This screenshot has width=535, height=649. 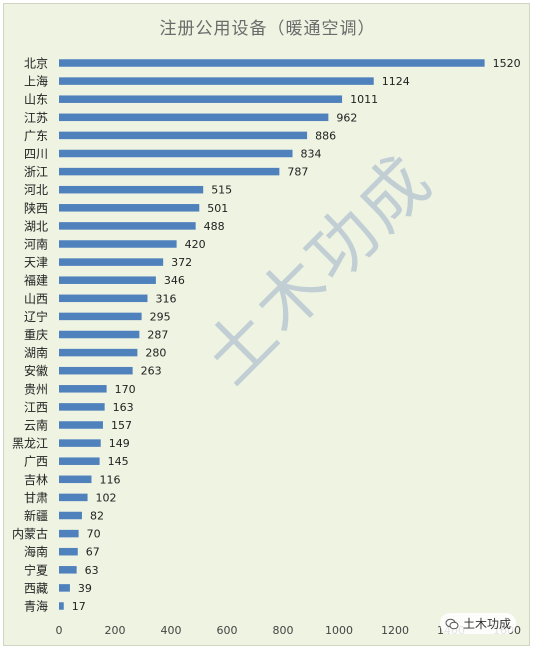 I want to click on category-label: 河南, so click(x=36, y=244).